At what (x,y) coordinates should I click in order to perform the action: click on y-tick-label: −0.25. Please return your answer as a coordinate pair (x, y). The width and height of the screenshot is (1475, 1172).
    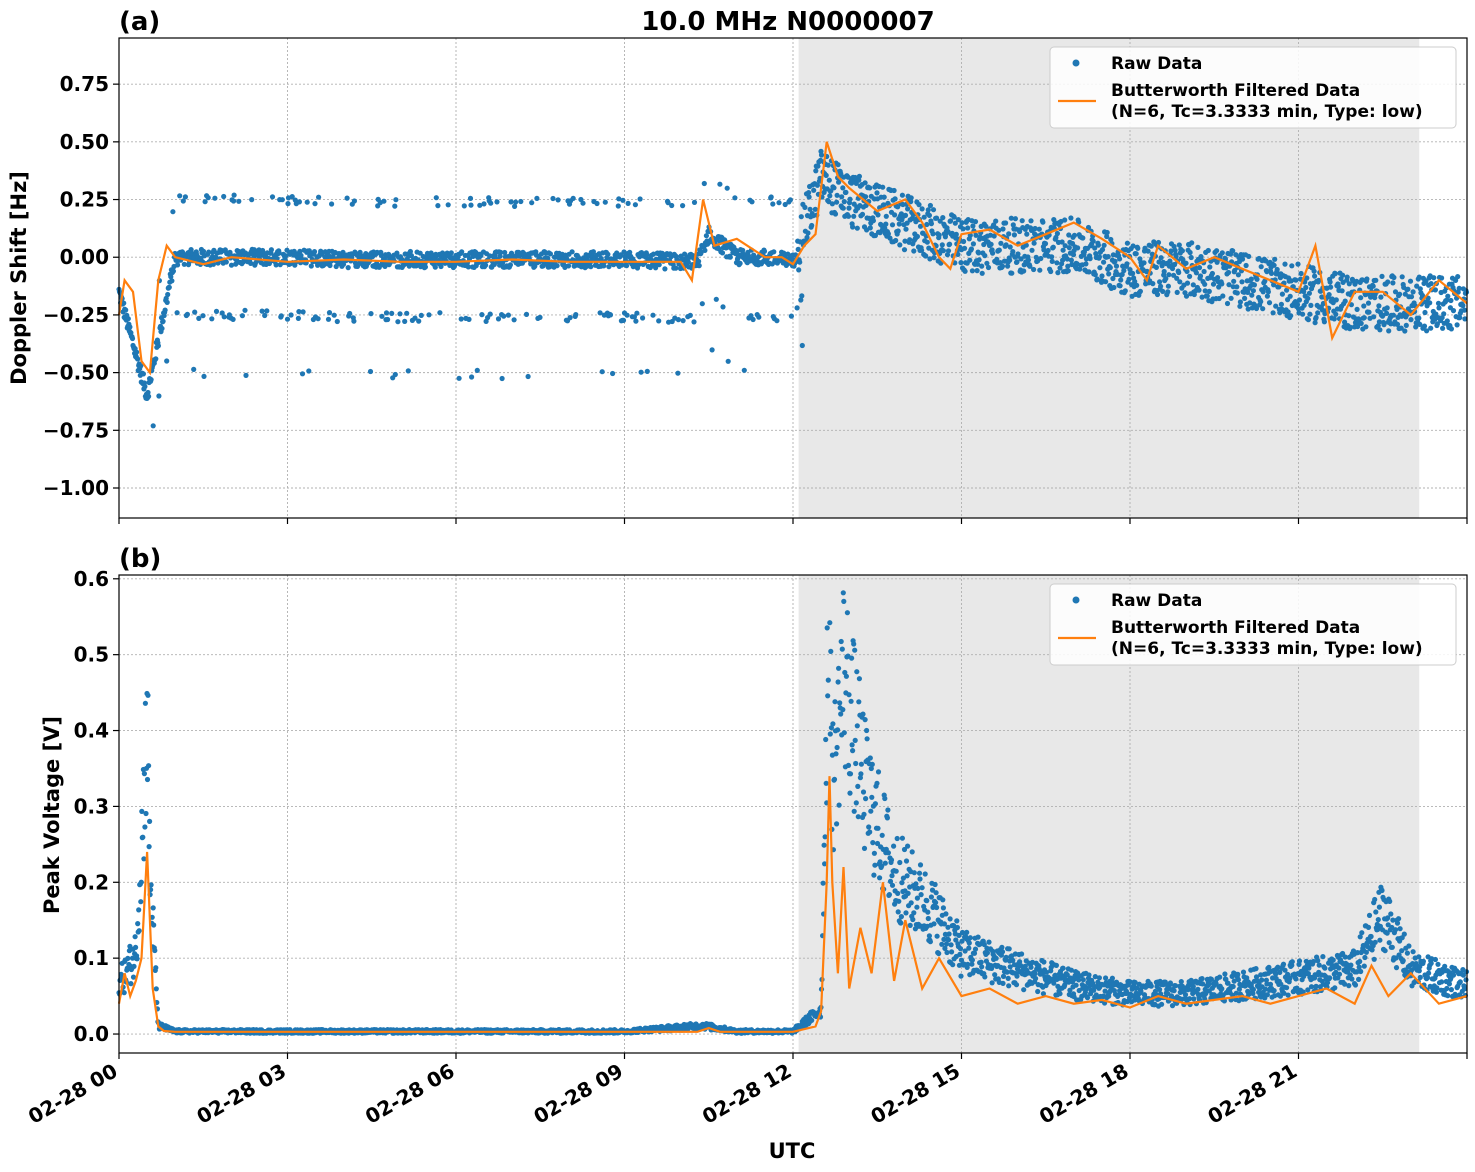
    Looking at the image, I should click on (76, 315).